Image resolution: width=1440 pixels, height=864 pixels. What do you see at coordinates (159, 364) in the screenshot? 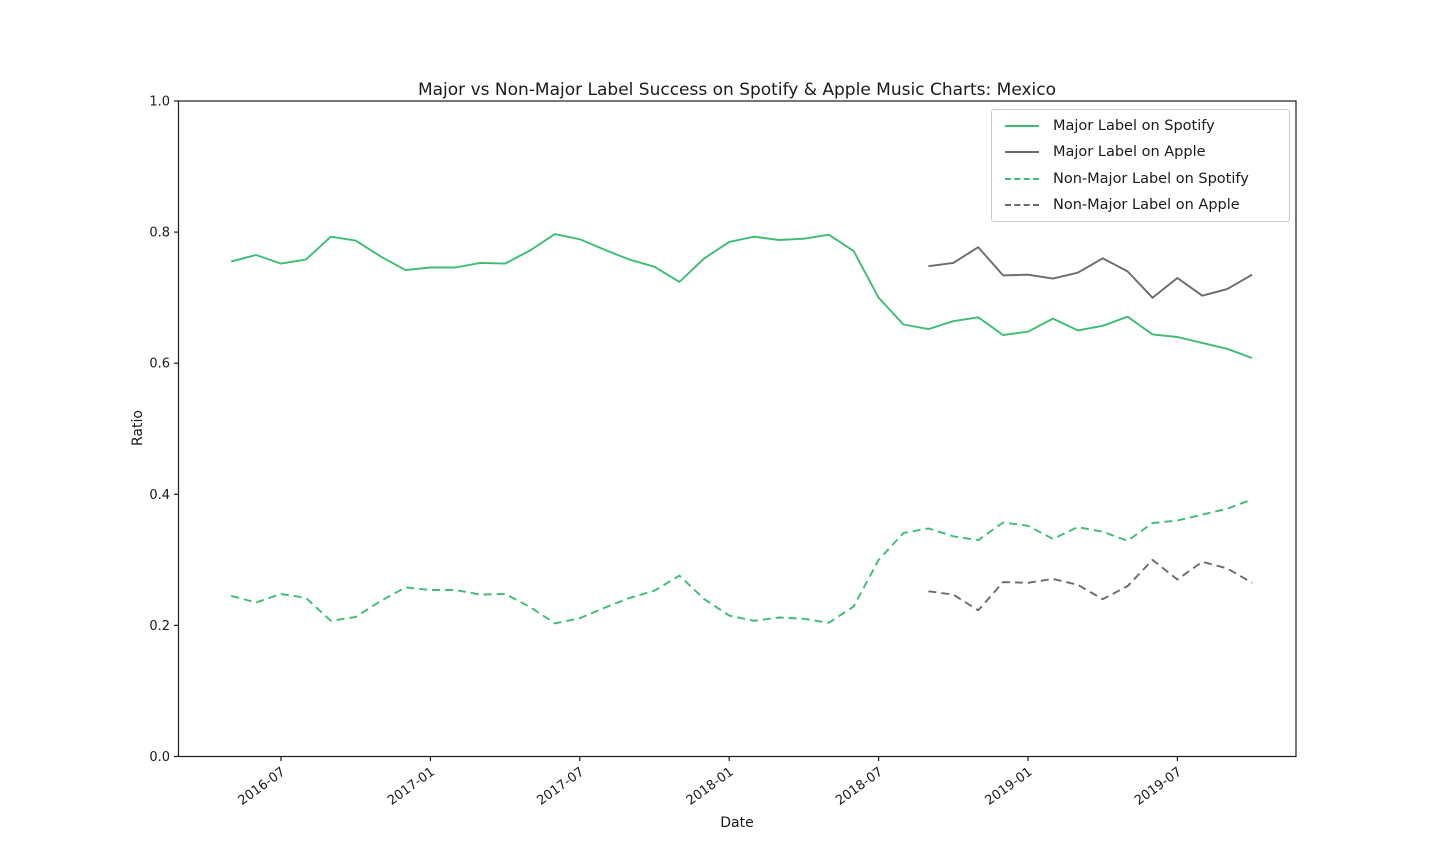
I see `y-tick-label: 0.6` at bounding box center [159, 364].